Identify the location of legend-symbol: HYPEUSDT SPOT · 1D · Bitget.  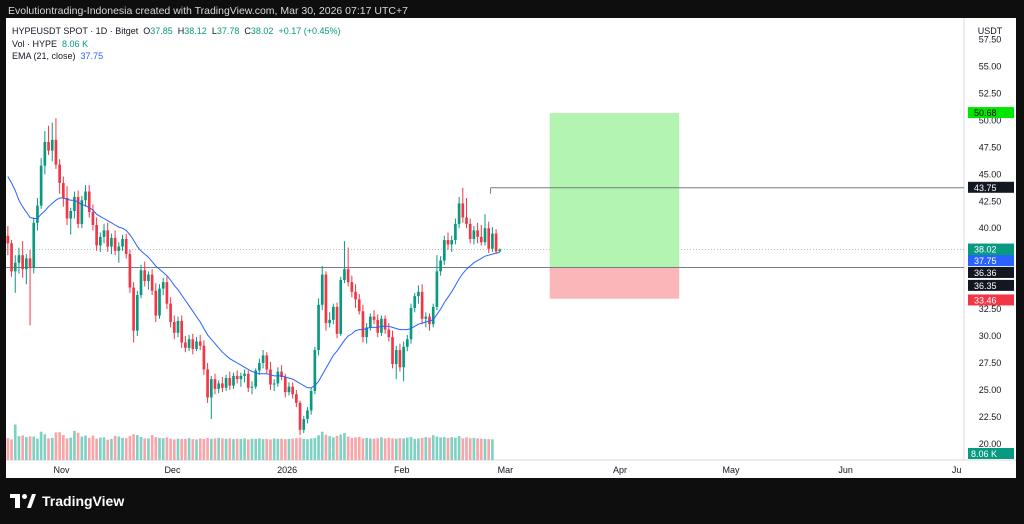
(75, 31).